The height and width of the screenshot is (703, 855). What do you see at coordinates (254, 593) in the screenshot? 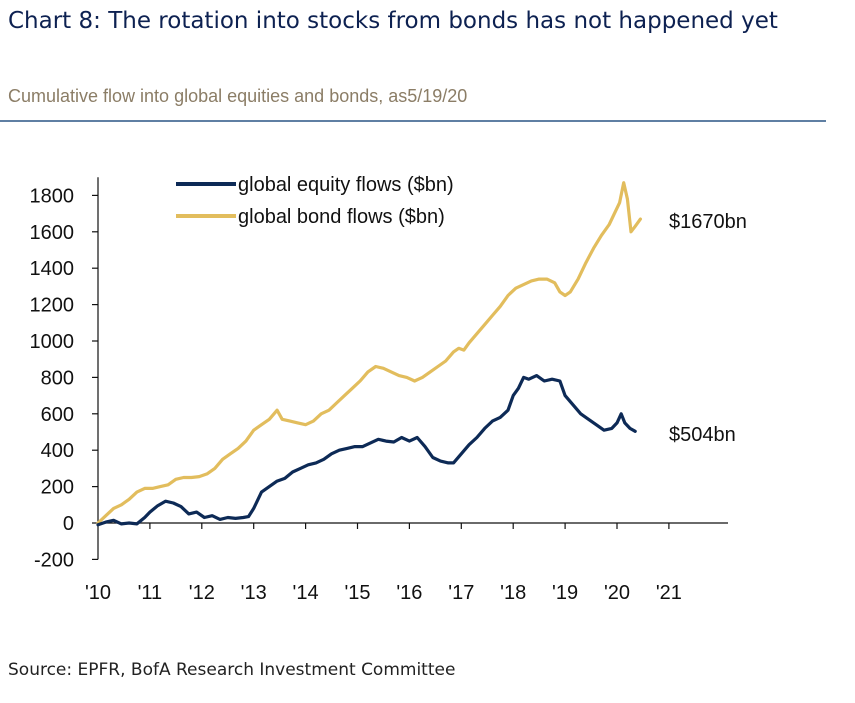
I see `x-tick-label: '13` at bounding box center [254, 593].